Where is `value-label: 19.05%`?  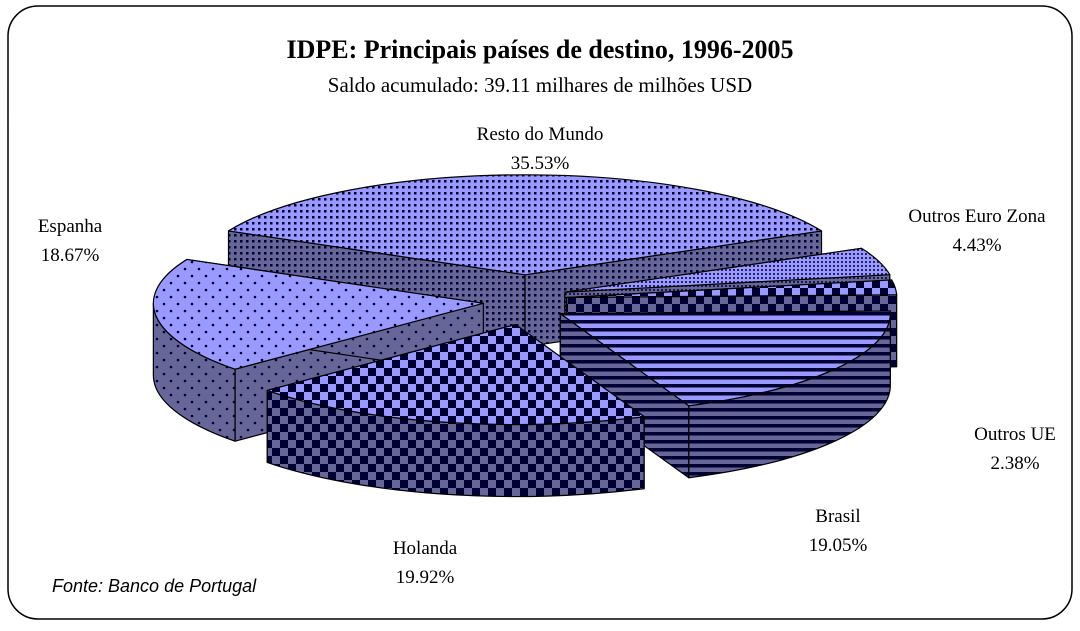 value-label: 19.05% is located at coordinates (838, 545).